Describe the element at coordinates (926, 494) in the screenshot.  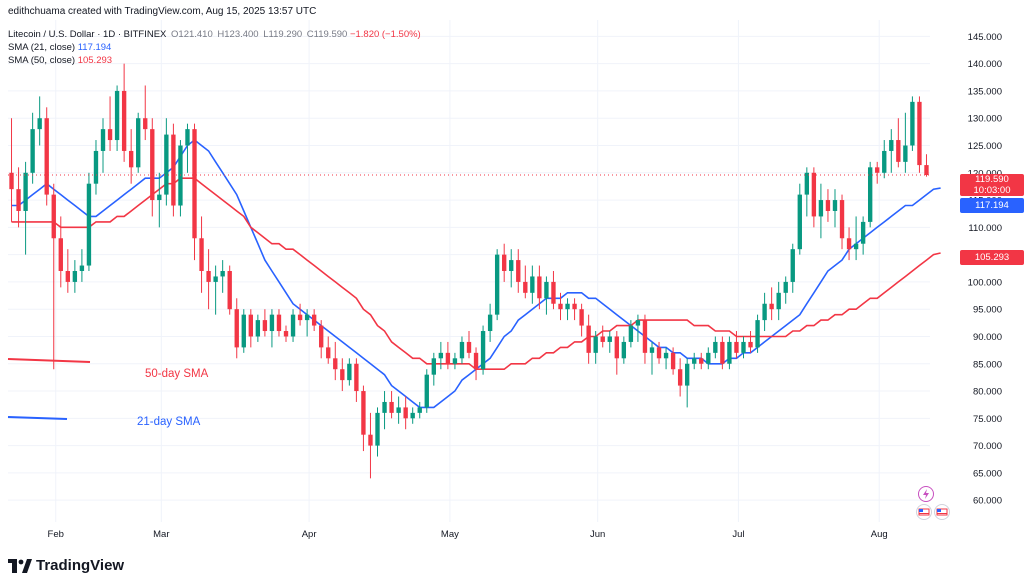
I see `event-lightning-icon` at that location.